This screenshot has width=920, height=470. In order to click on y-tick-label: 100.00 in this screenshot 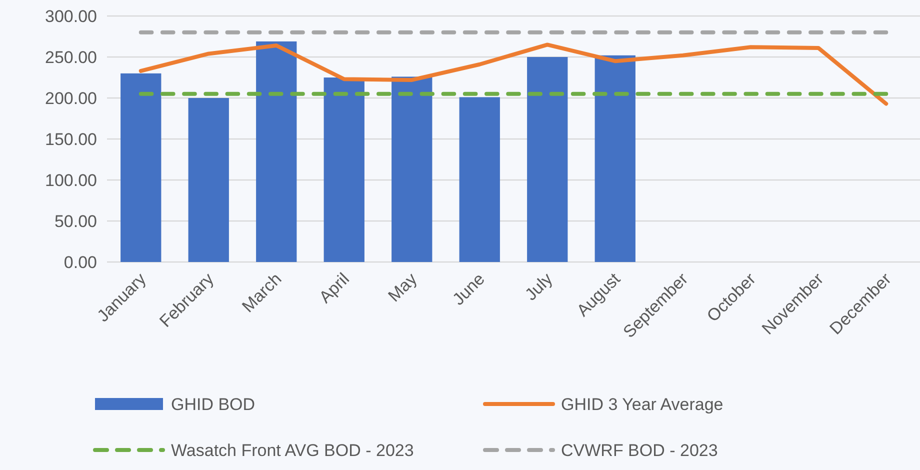, I will do `click(71, 180)`.